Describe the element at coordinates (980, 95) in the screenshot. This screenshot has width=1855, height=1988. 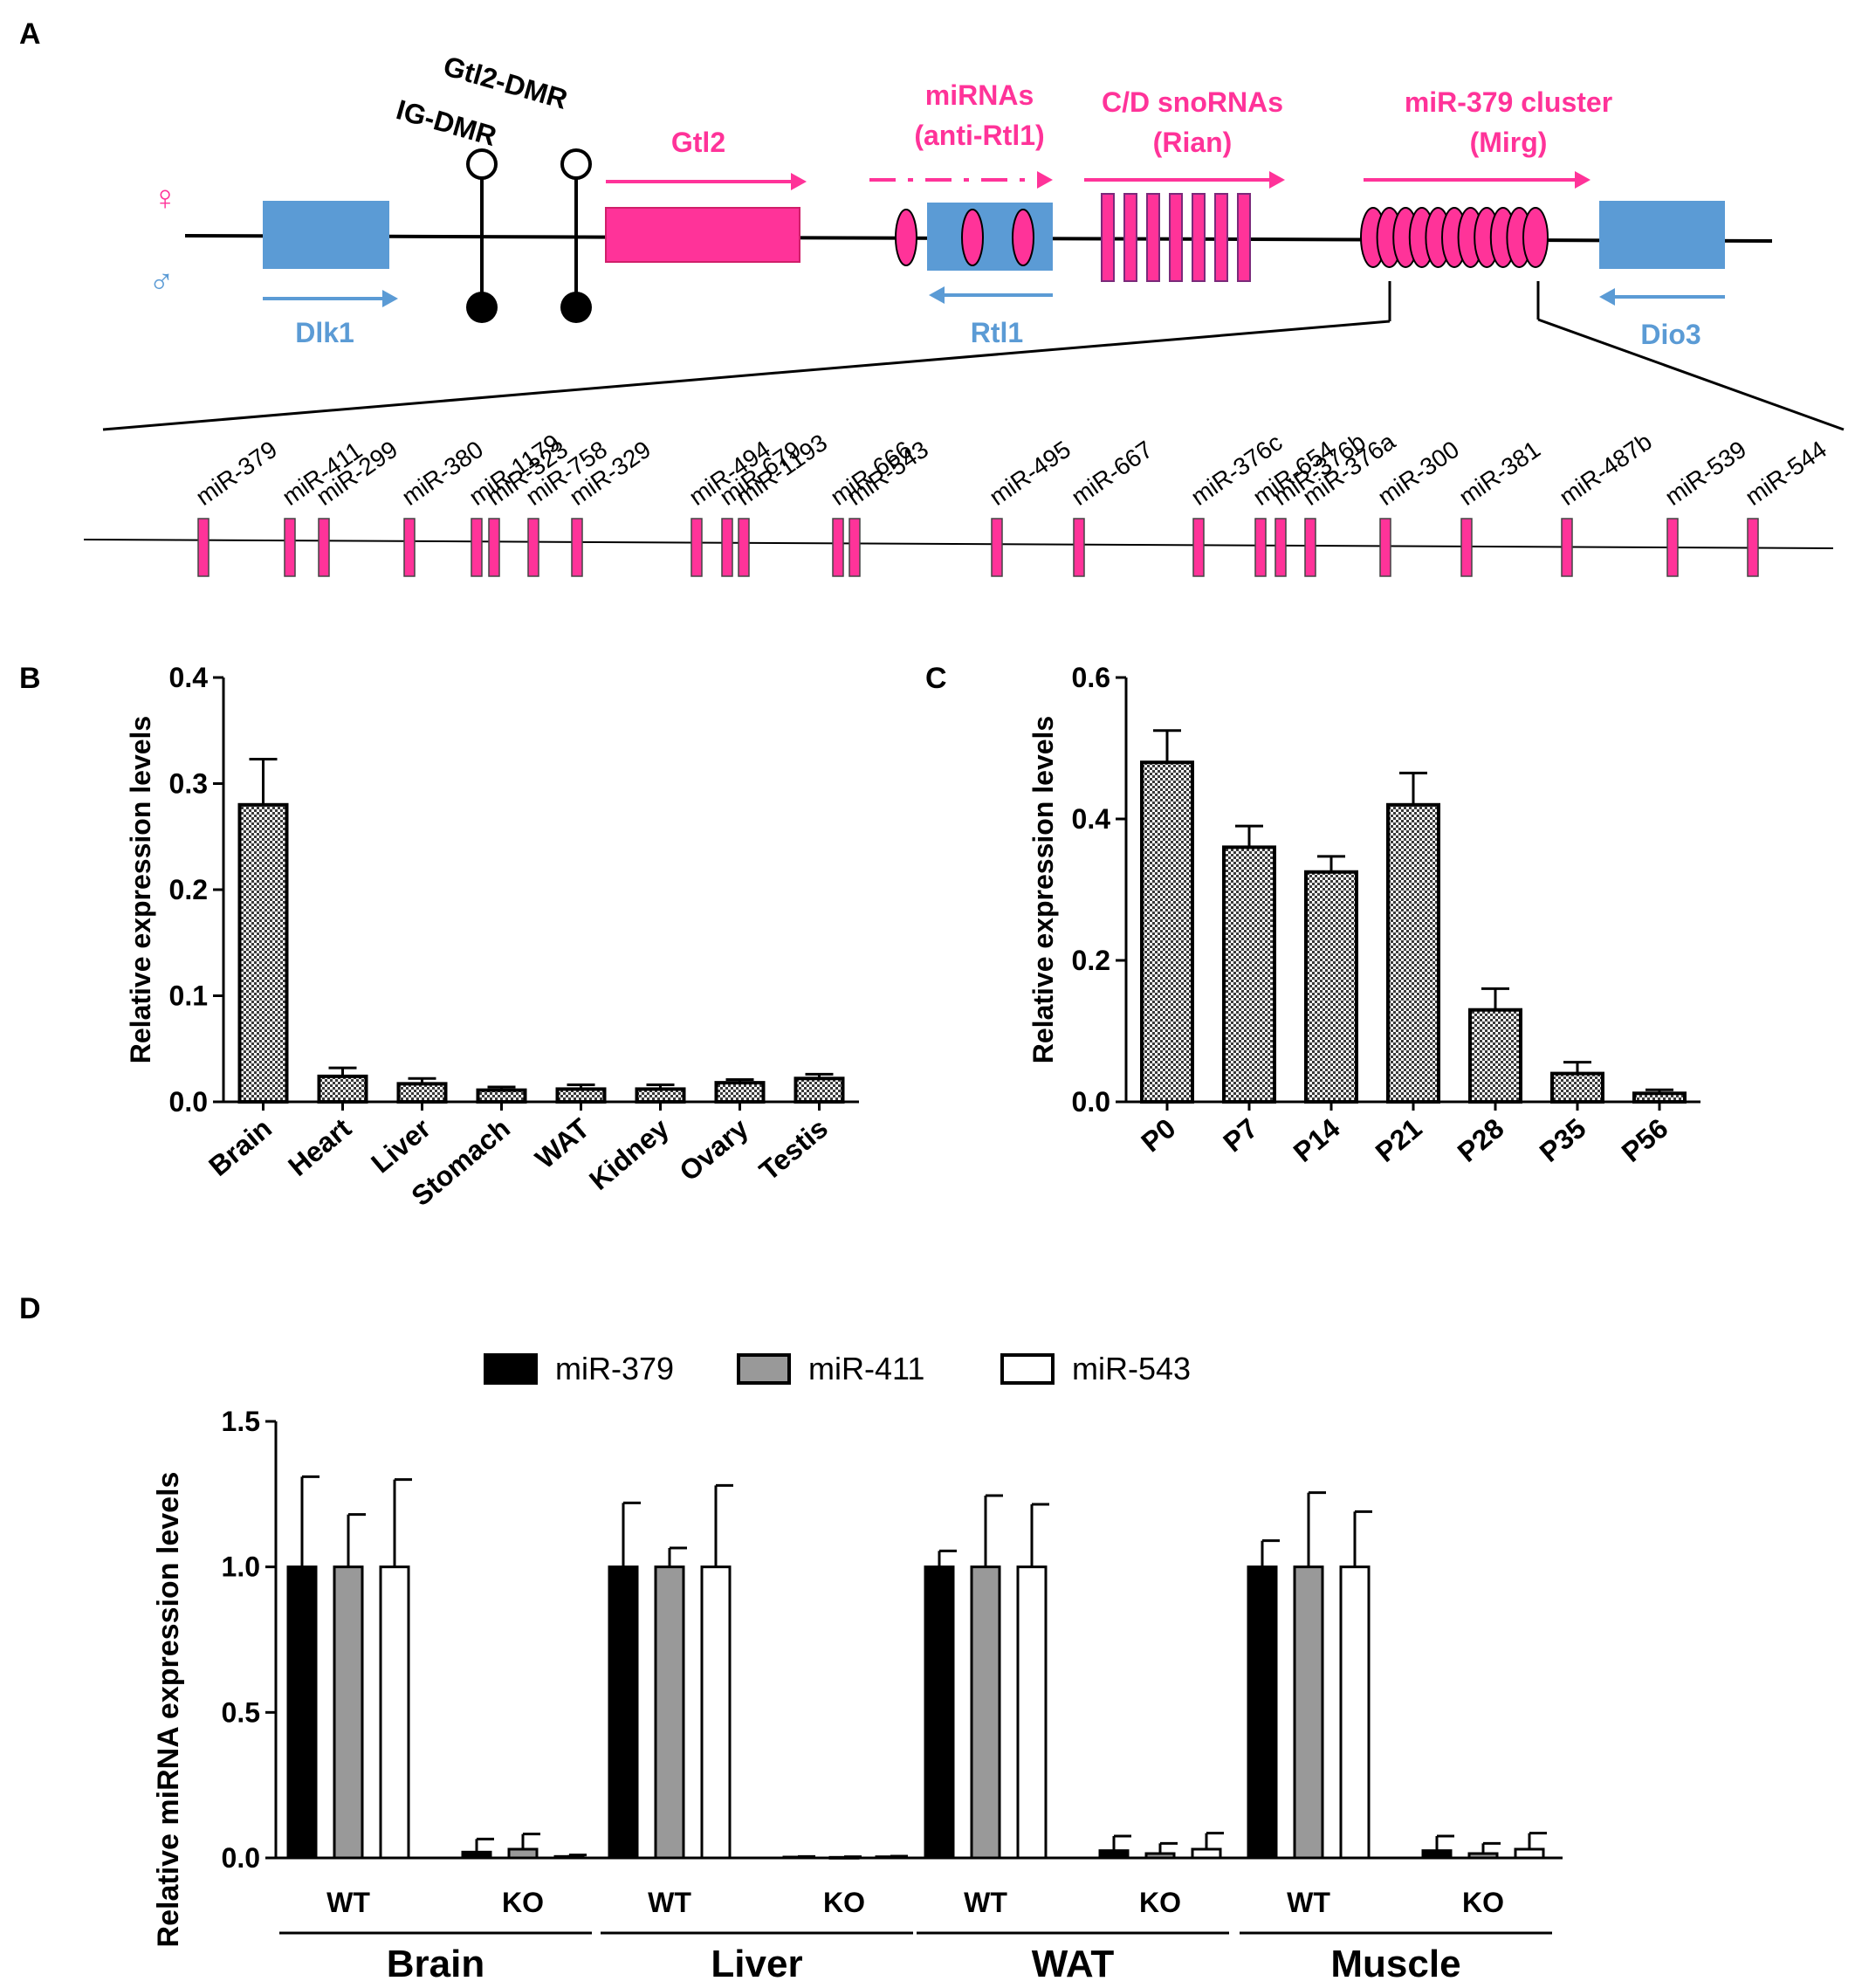
I see `mirnas-label: miRNAs` at that location.